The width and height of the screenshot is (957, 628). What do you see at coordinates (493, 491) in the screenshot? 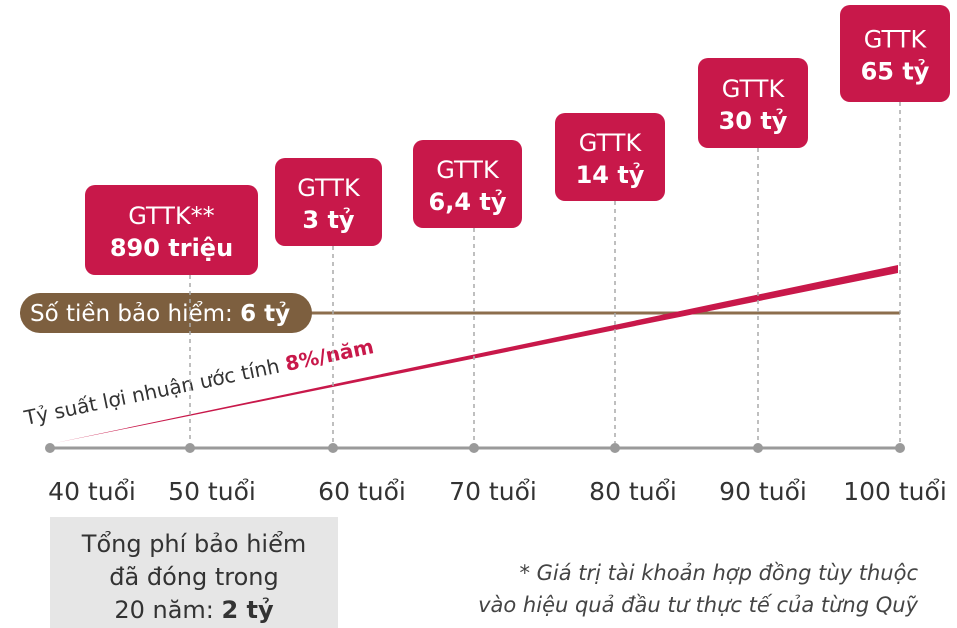
I see `age-label: 70 tuổi` at bounding box center [493, 491].